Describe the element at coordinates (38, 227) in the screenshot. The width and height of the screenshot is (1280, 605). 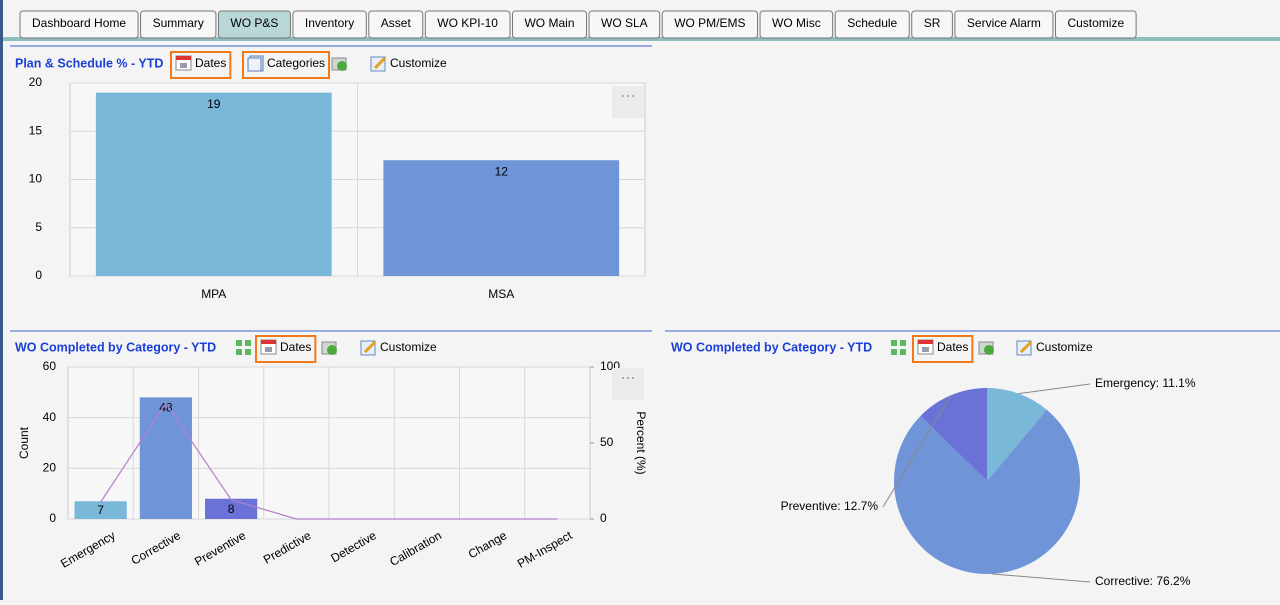
I see `y-tick-label: 5` at that location.